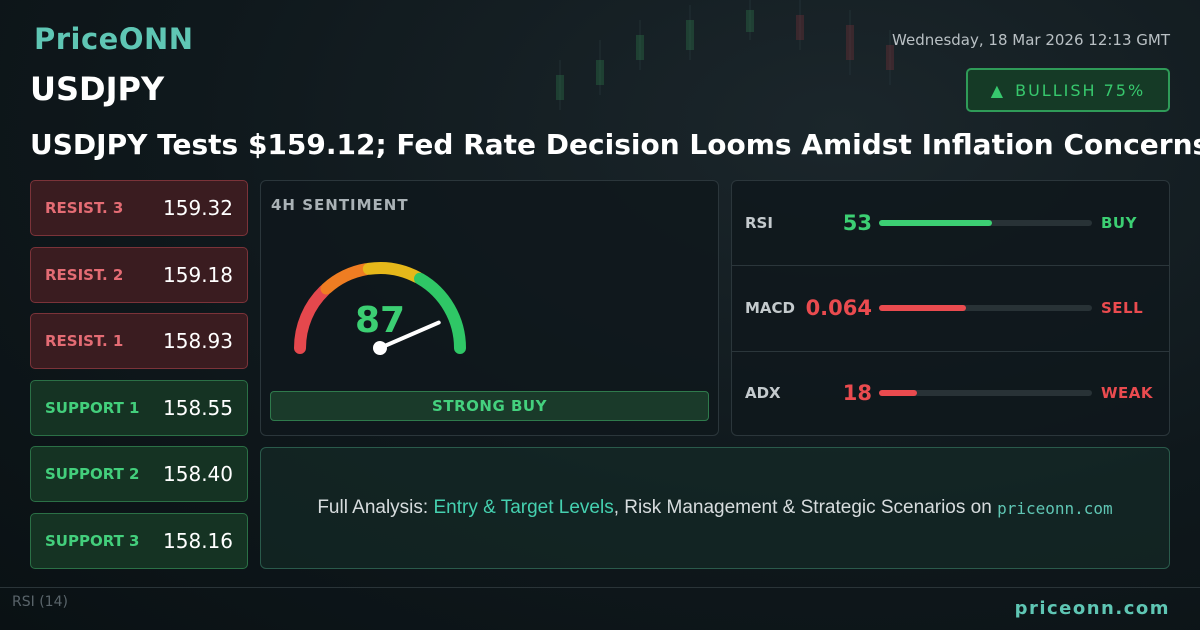 This screenshot has width=1200, height=630. What do you see at coordinates (198, 407) in the screenshot?
I see `level-value: 158.55` at bounding box center [198, 407].